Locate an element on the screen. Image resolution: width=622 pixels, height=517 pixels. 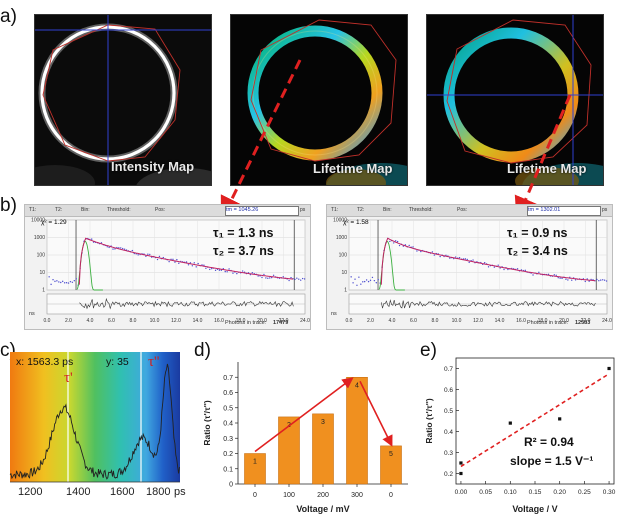
toolbar-threshold-right: Threshold: is located at coordinates (421, 210).